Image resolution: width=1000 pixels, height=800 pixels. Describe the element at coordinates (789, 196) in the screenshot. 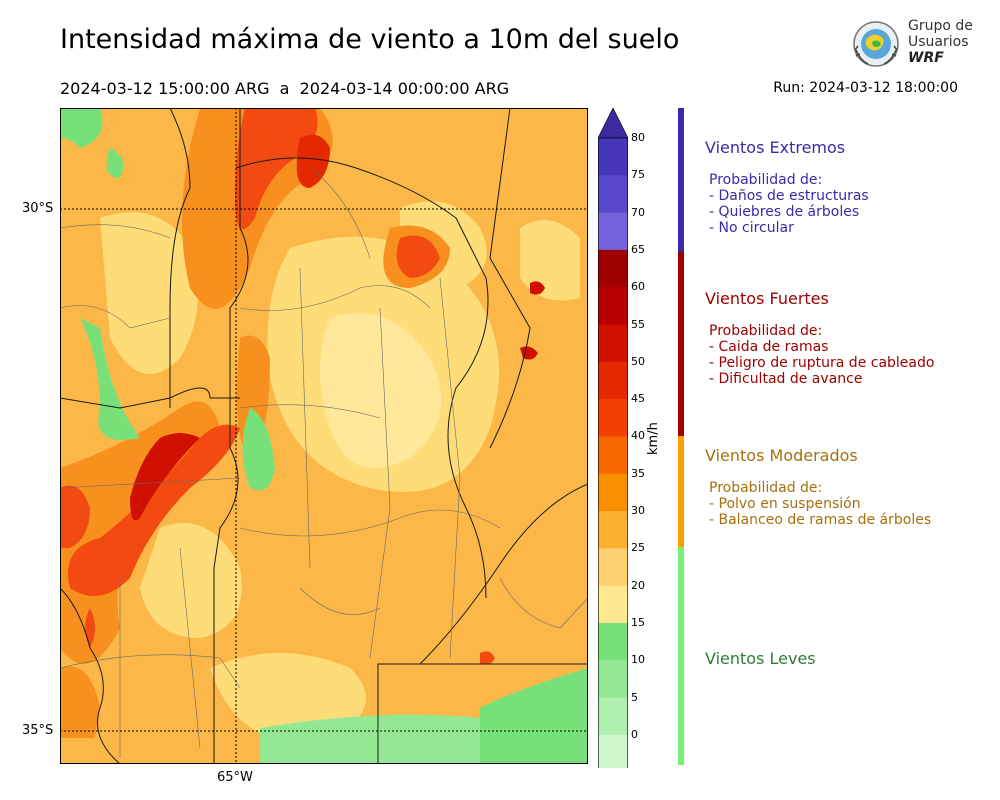

I see `category-description-line: - Daños de estructuras` at that location.